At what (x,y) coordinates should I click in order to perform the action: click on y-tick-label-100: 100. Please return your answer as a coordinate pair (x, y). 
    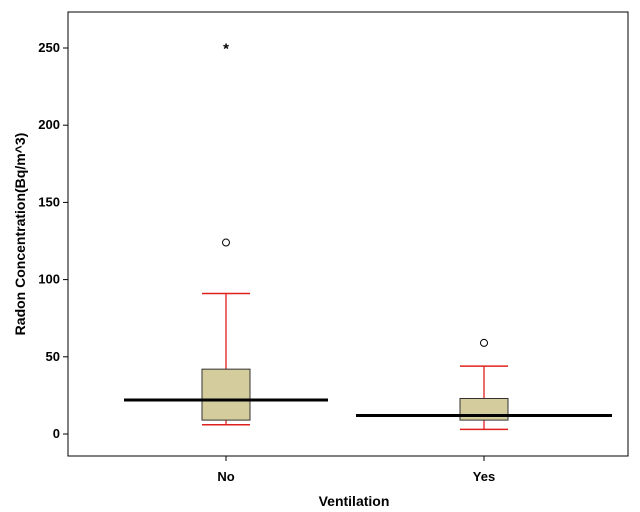
    Looking at the image, I should click on (49, 279).